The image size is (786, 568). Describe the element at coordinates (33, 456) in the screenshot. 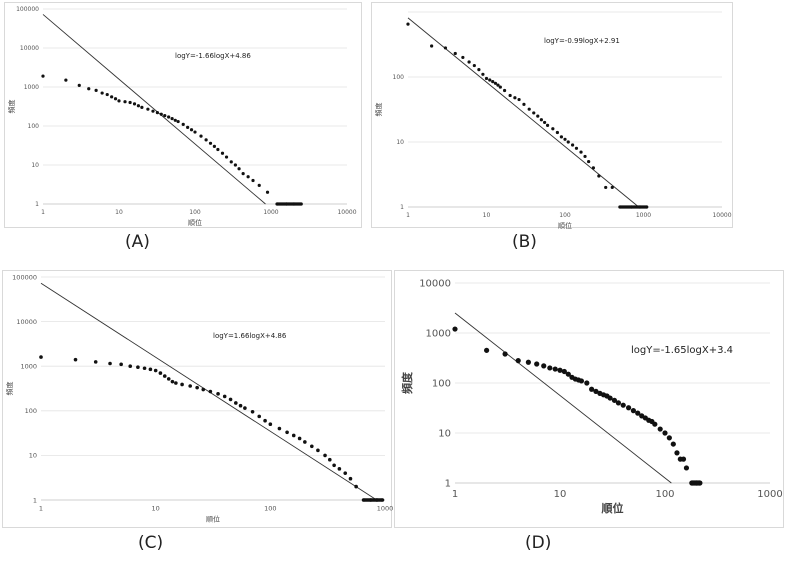

I see `y-tick-label: 10` at that location.